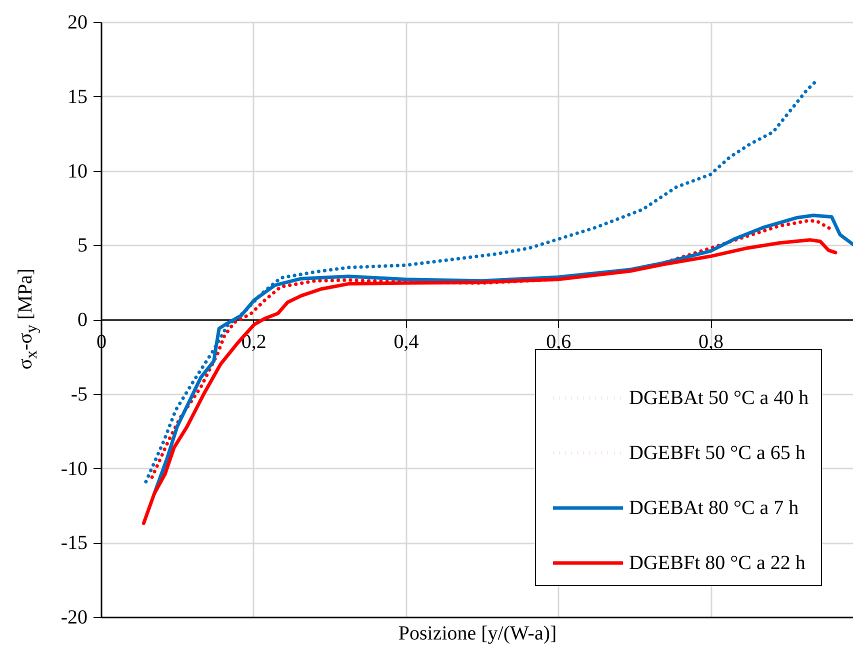 The height and width of the screenshot is (650, 853). I want to click on y-tick-label: -15, so click(74, 543).